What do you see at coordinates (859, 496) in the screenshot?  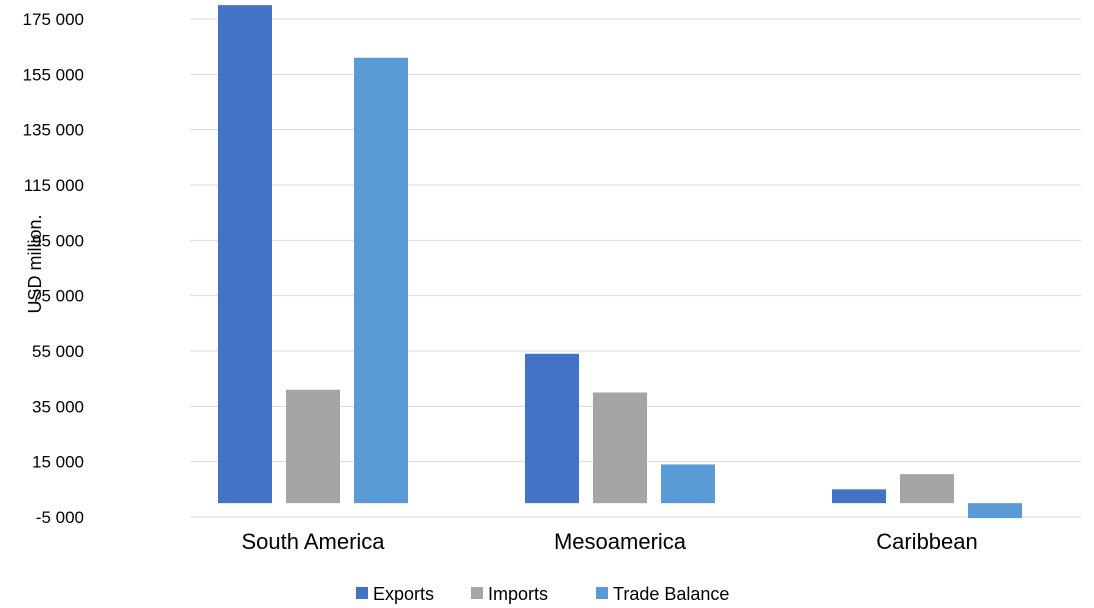 I see `bar-exports-caribbean` at bounding box center [859, 496].